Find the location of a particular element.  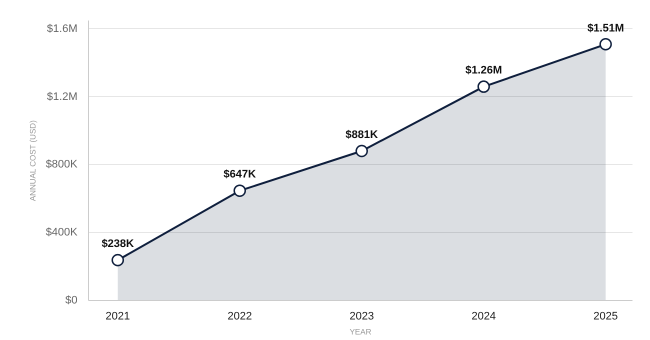

data-label: $238K is located at coordinates (118, 244).